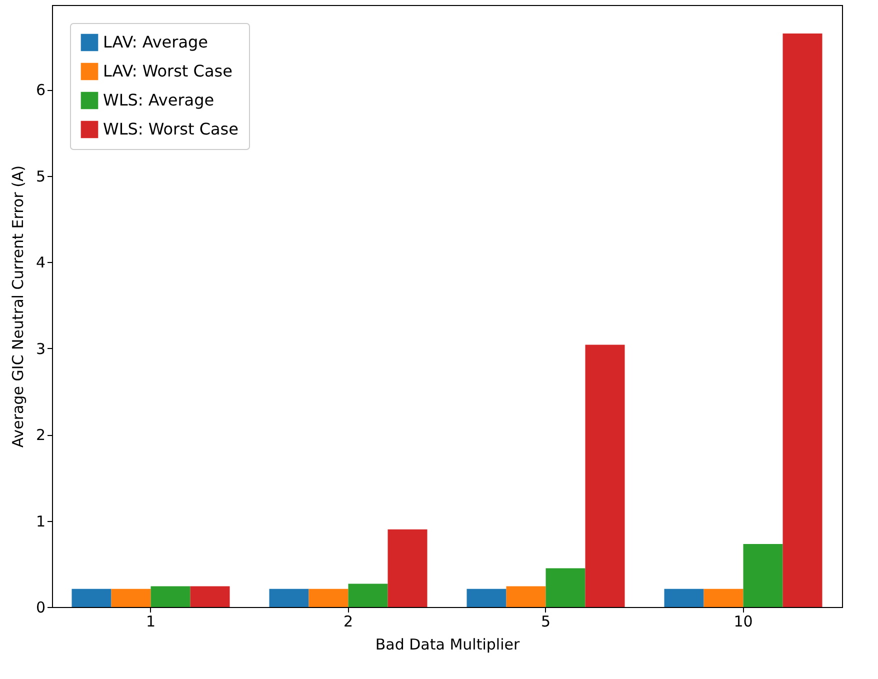  What do you see at coordinates (545, 621) in the screenshot?
I see `x-tick-label: 5` at bounding box center [545, 621].